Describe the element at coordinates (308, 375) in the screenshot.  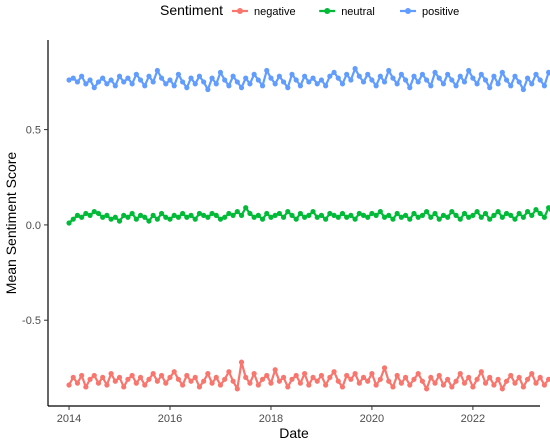
I see `series-negative` at that location.